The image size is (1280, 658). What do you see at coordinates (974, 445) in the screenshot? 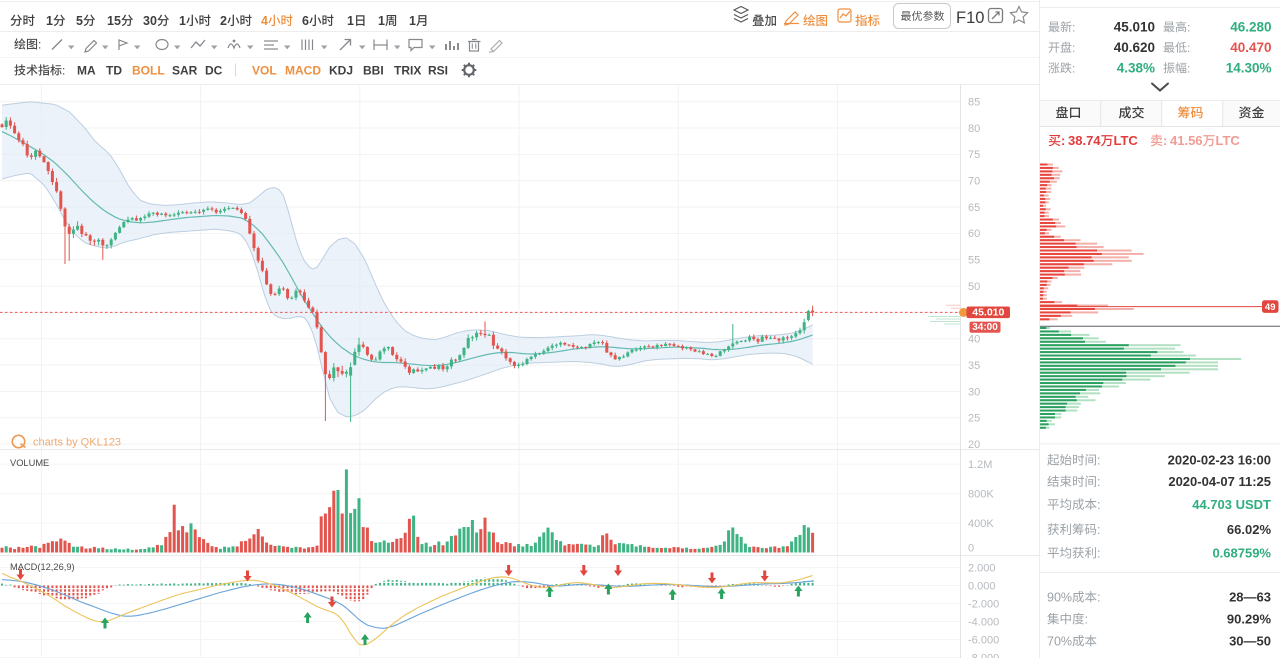
I see `svg-text: 20` at bounding box center [974, 445].